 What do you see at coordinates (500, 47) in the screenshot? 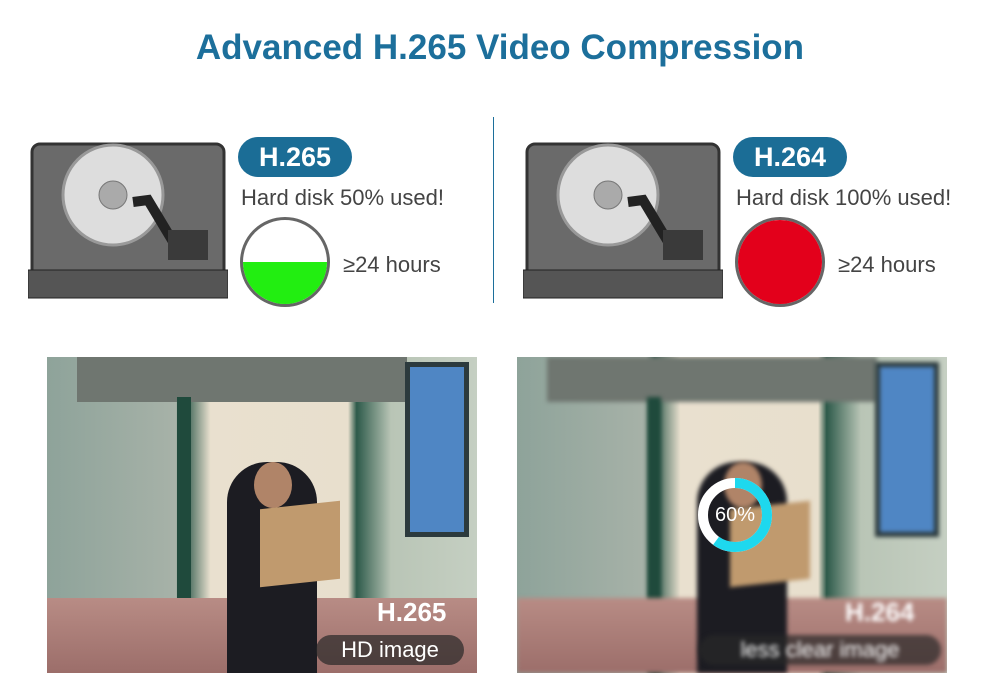
I see `page-title: Advanced H.265 Video Compression` at bounding box center [500, 47].